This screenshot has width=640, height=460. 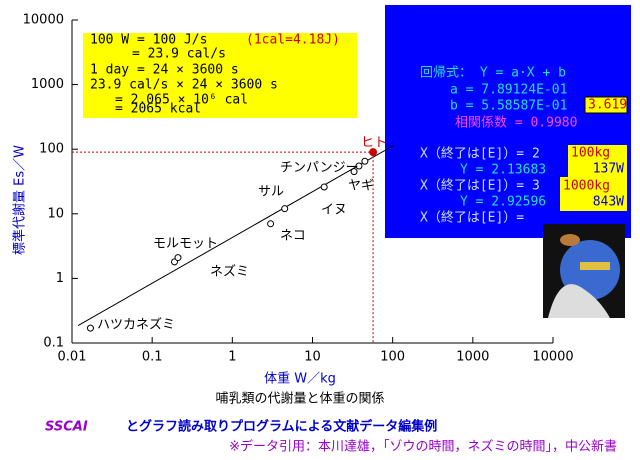 I want to click on panel-result: 843W, so click(x=608, y=202).